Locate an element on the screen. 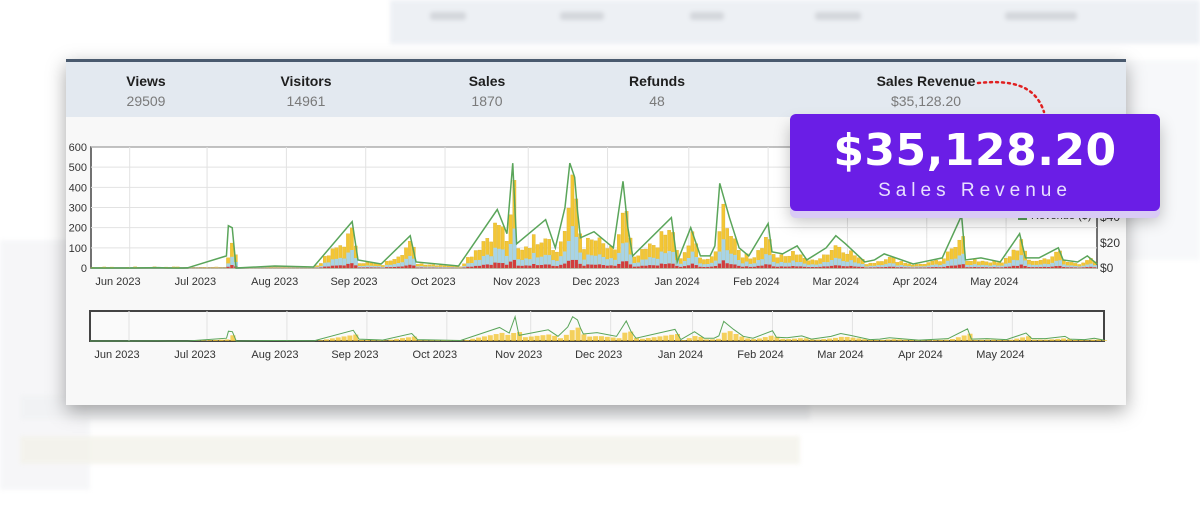  navigator-x-label: Sep 2023 is located at coordinates (354, 355).